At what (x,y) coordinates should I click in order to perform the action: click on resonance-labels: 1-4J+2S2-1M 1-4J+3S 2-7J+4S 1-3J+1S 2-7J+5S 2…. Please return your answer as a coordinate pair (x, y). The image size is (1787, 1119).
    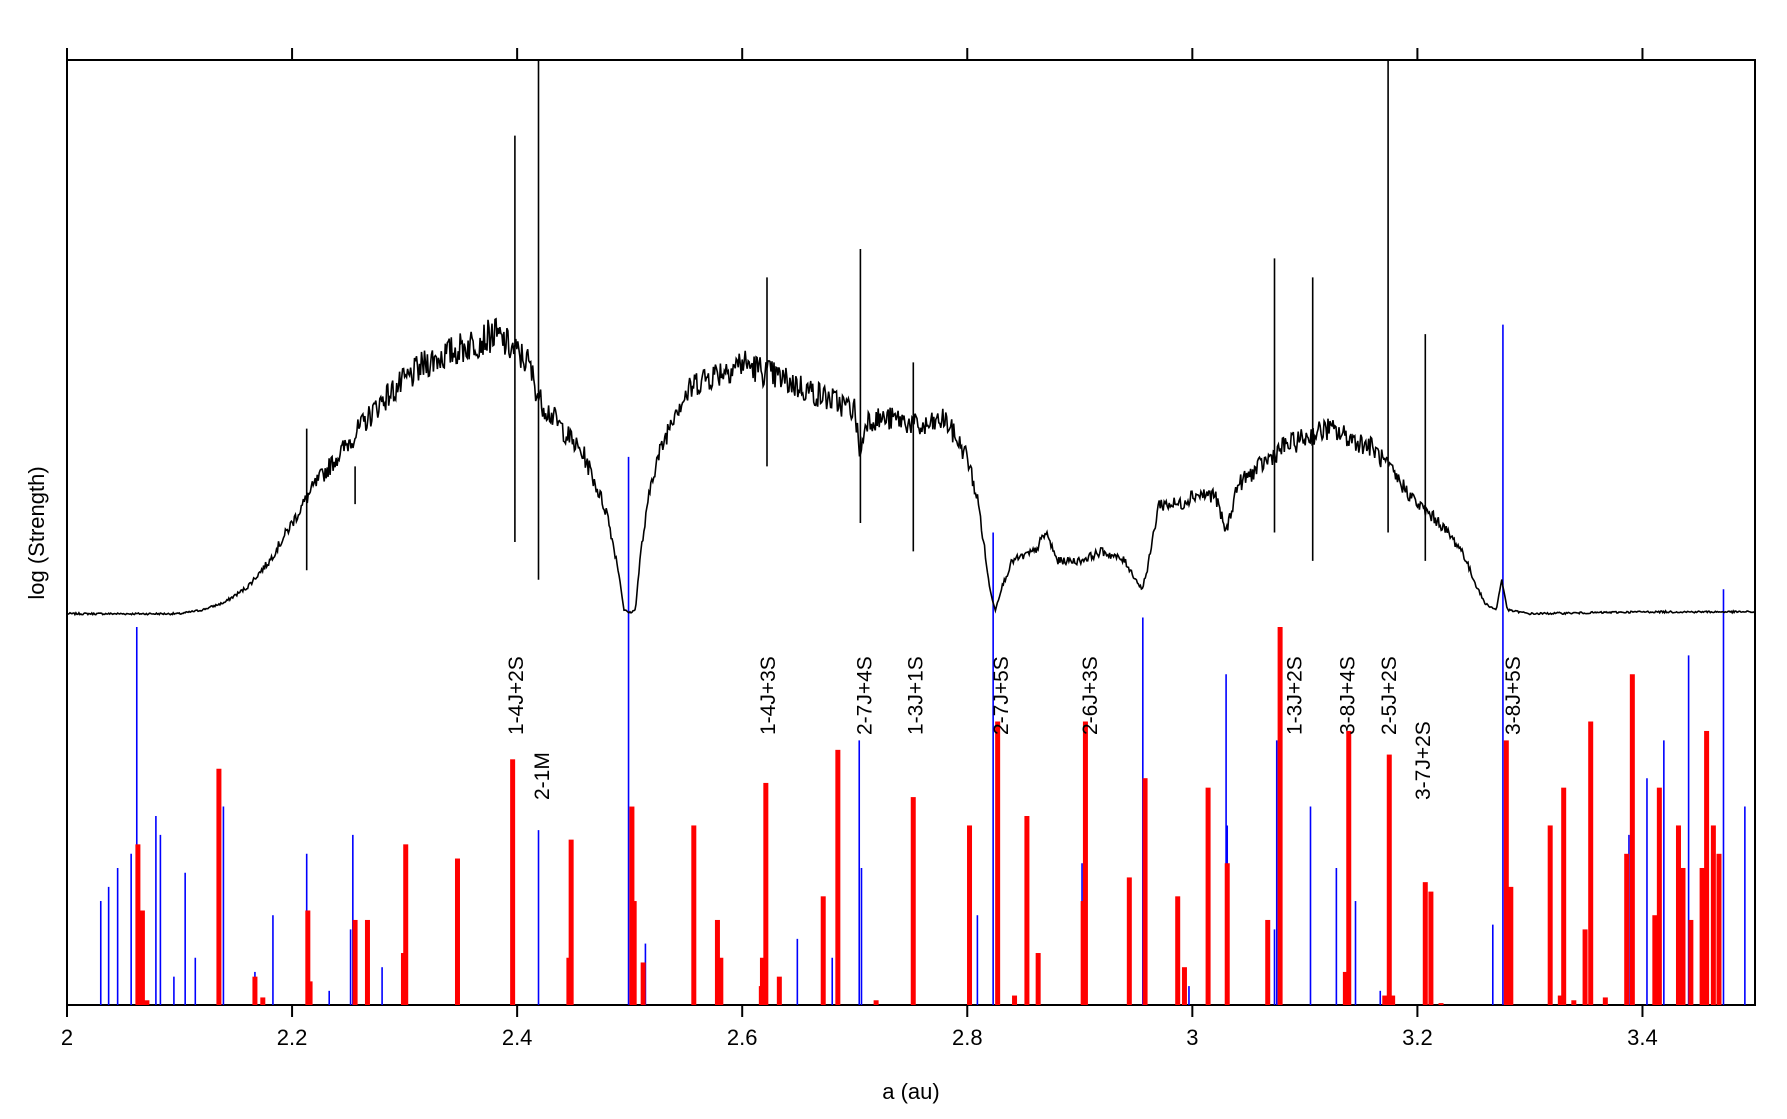
    Looking at the image, I should click on (1015, 728).